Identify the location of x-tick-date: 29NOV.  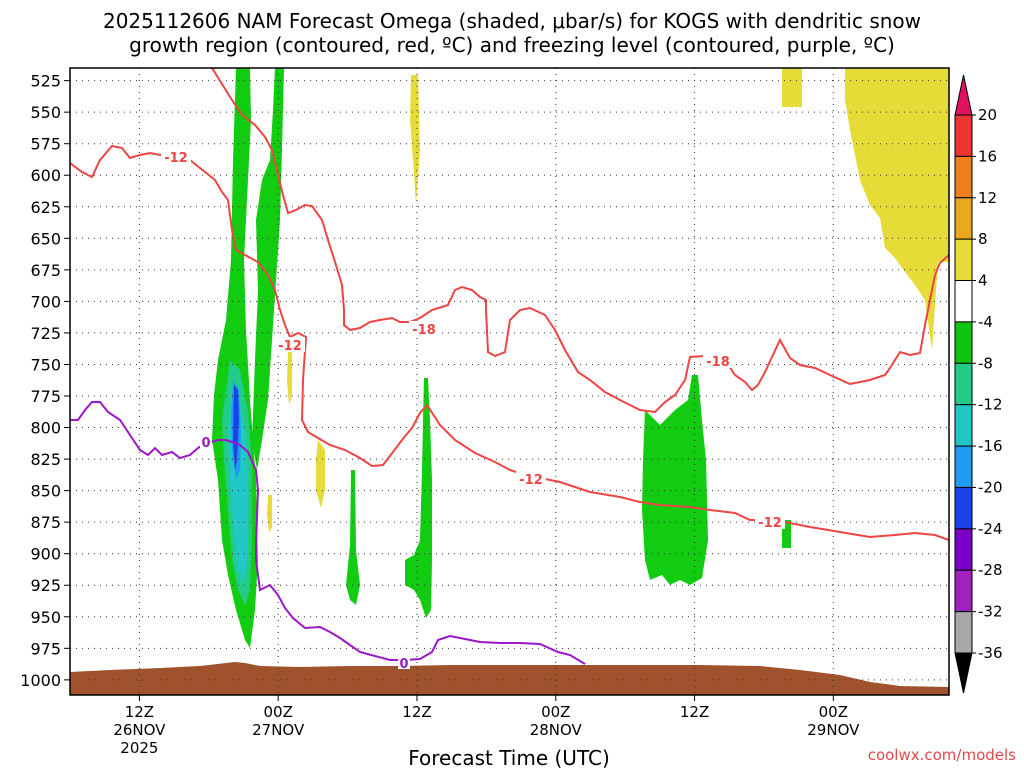
(833, 730).